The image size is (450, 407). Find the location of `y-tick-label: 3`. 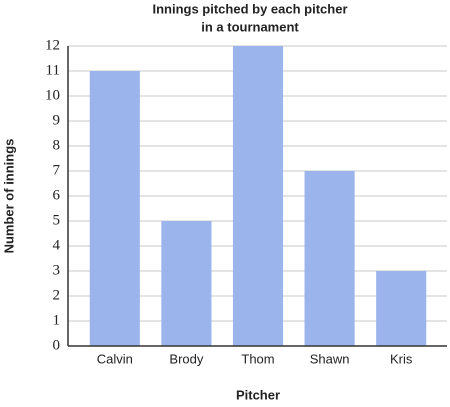

y-tick-label: 3 is located at coordinates (57, 270).